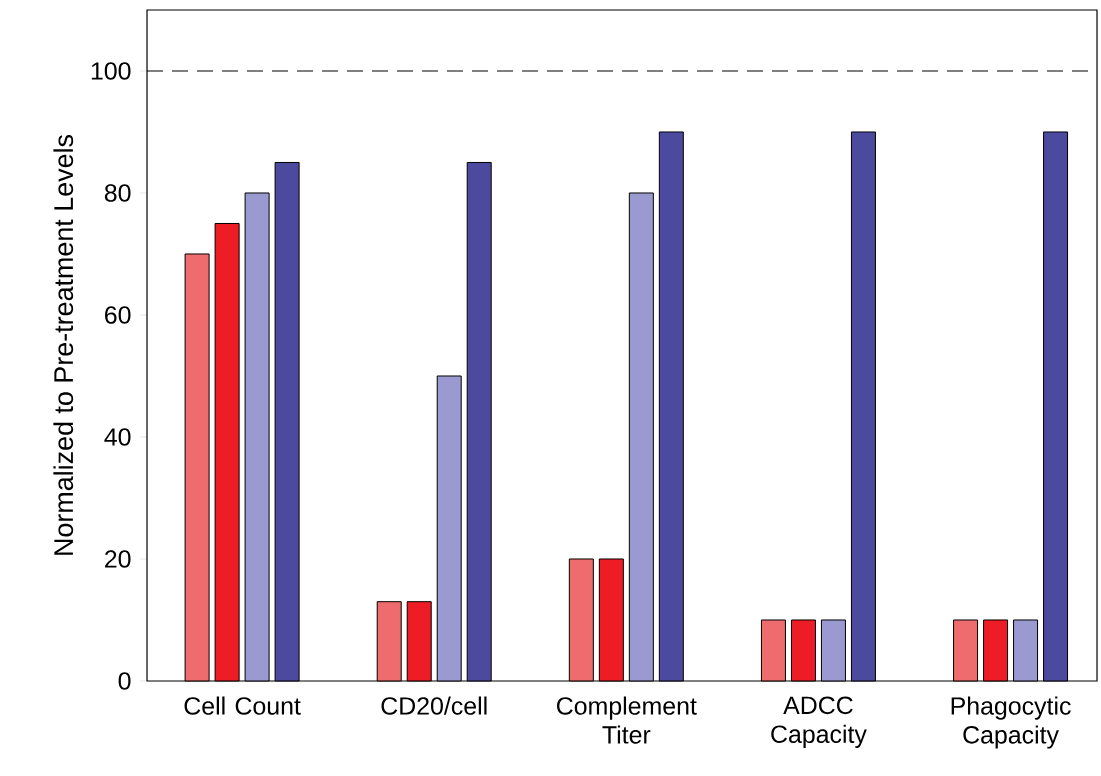 The image size is (1101, 776). Describe the element at coordinates (627, 720) in the screenshot. I see `x-tick-label: Complement Titer` at that location.